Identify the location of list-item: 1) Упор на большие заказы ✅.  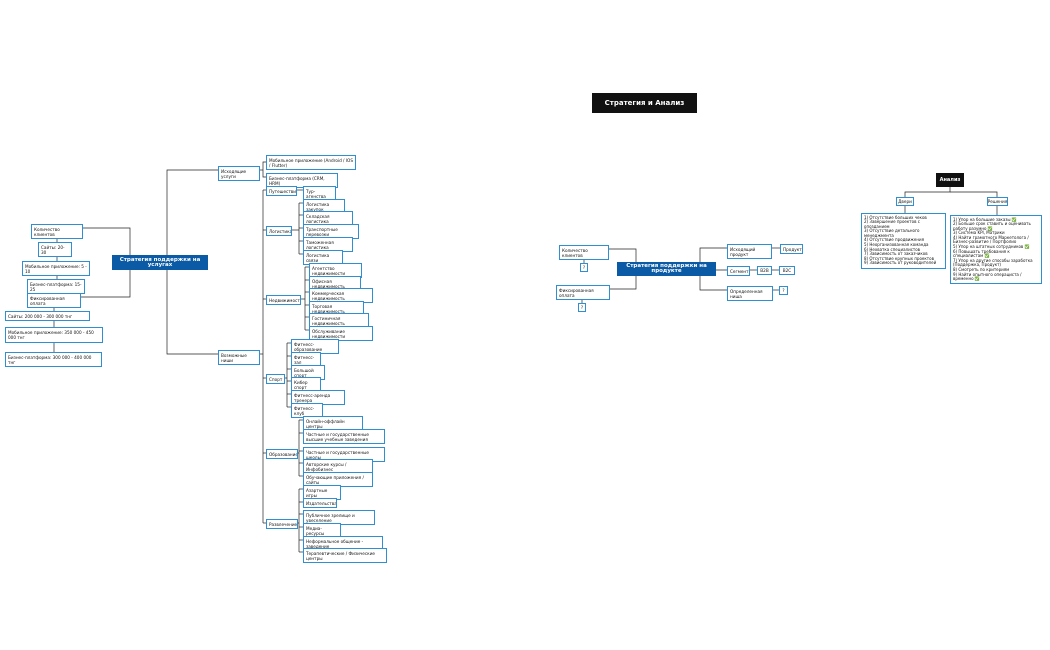
(985, 219).